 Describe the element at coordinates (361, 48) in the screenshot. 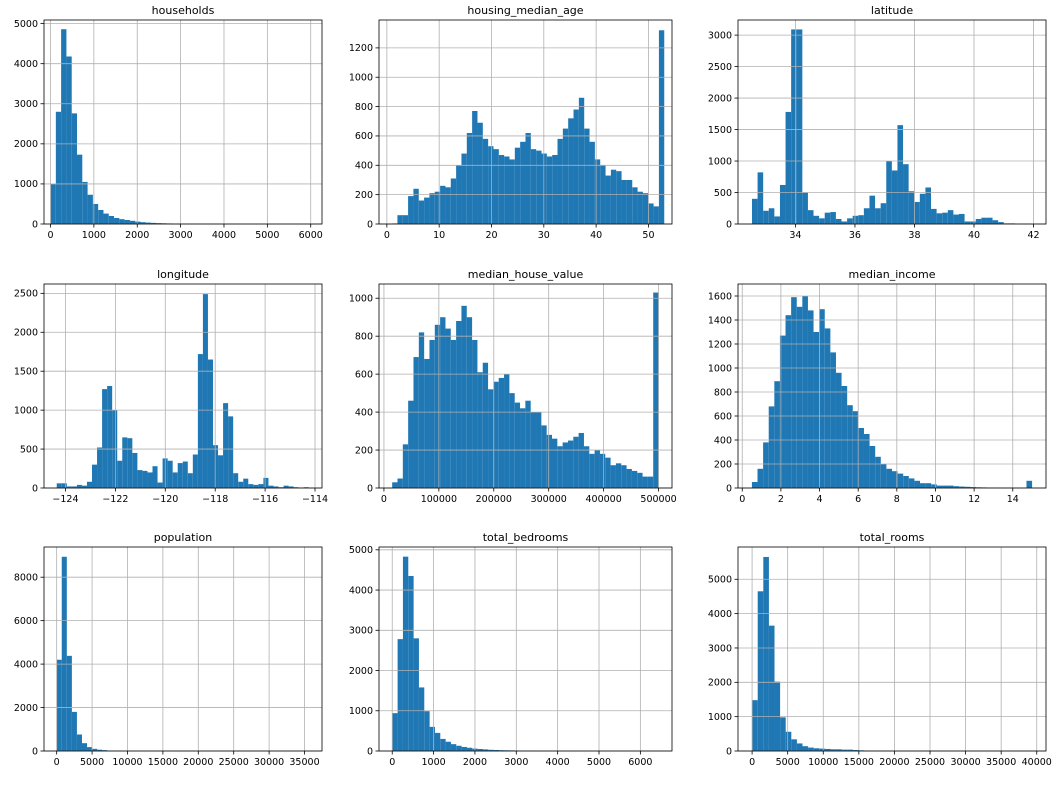

I see `y-tick-label: 1200` at that location.